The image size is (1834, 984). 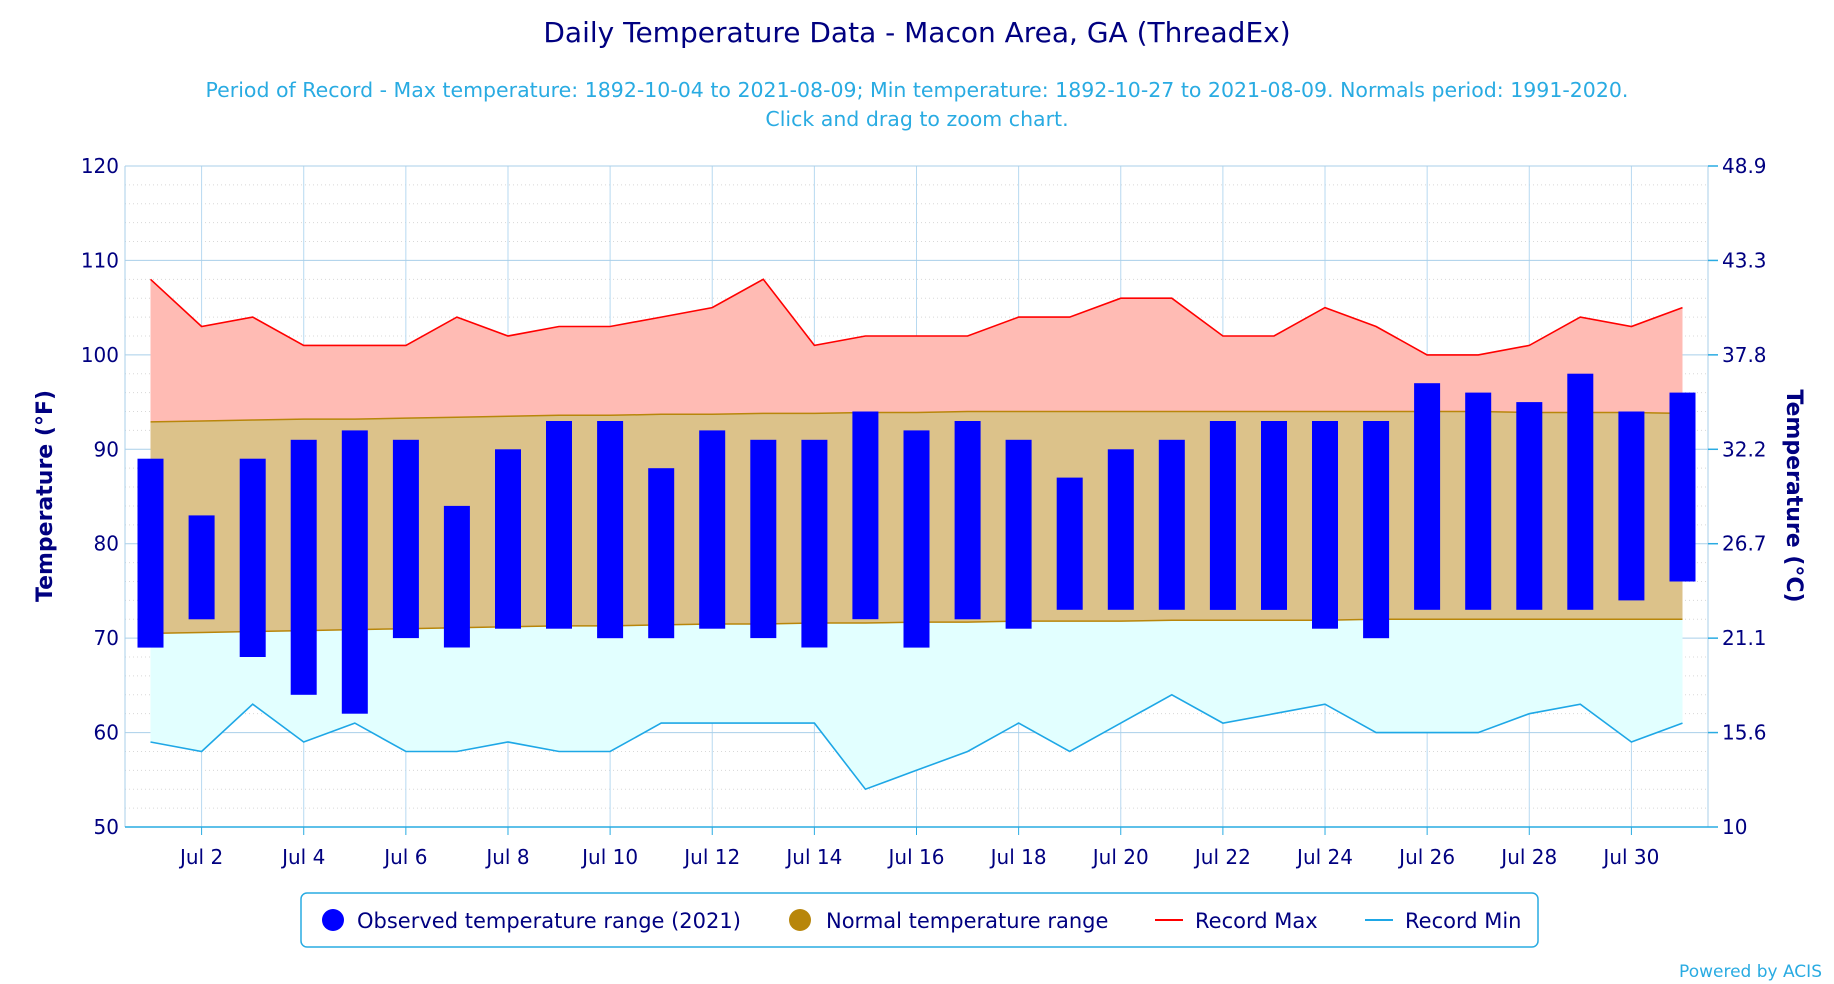 What do you see at coordinates (1734, 827) in the screenshot?
I see `y-tick-label-right: 10` at bounding box center [1734, 827].